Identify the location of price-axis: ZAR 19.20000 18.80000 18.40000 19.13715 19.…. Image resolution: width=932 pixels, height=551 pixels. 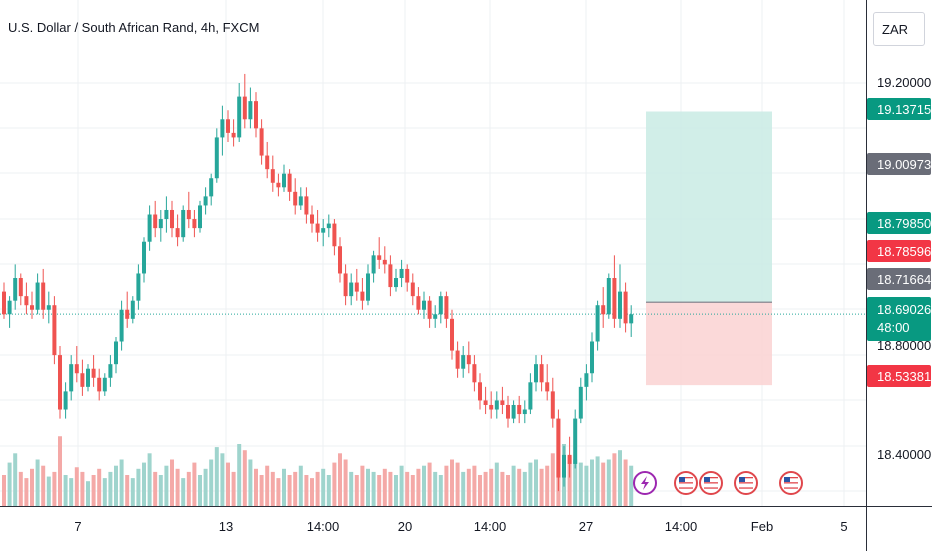
(899, 253).